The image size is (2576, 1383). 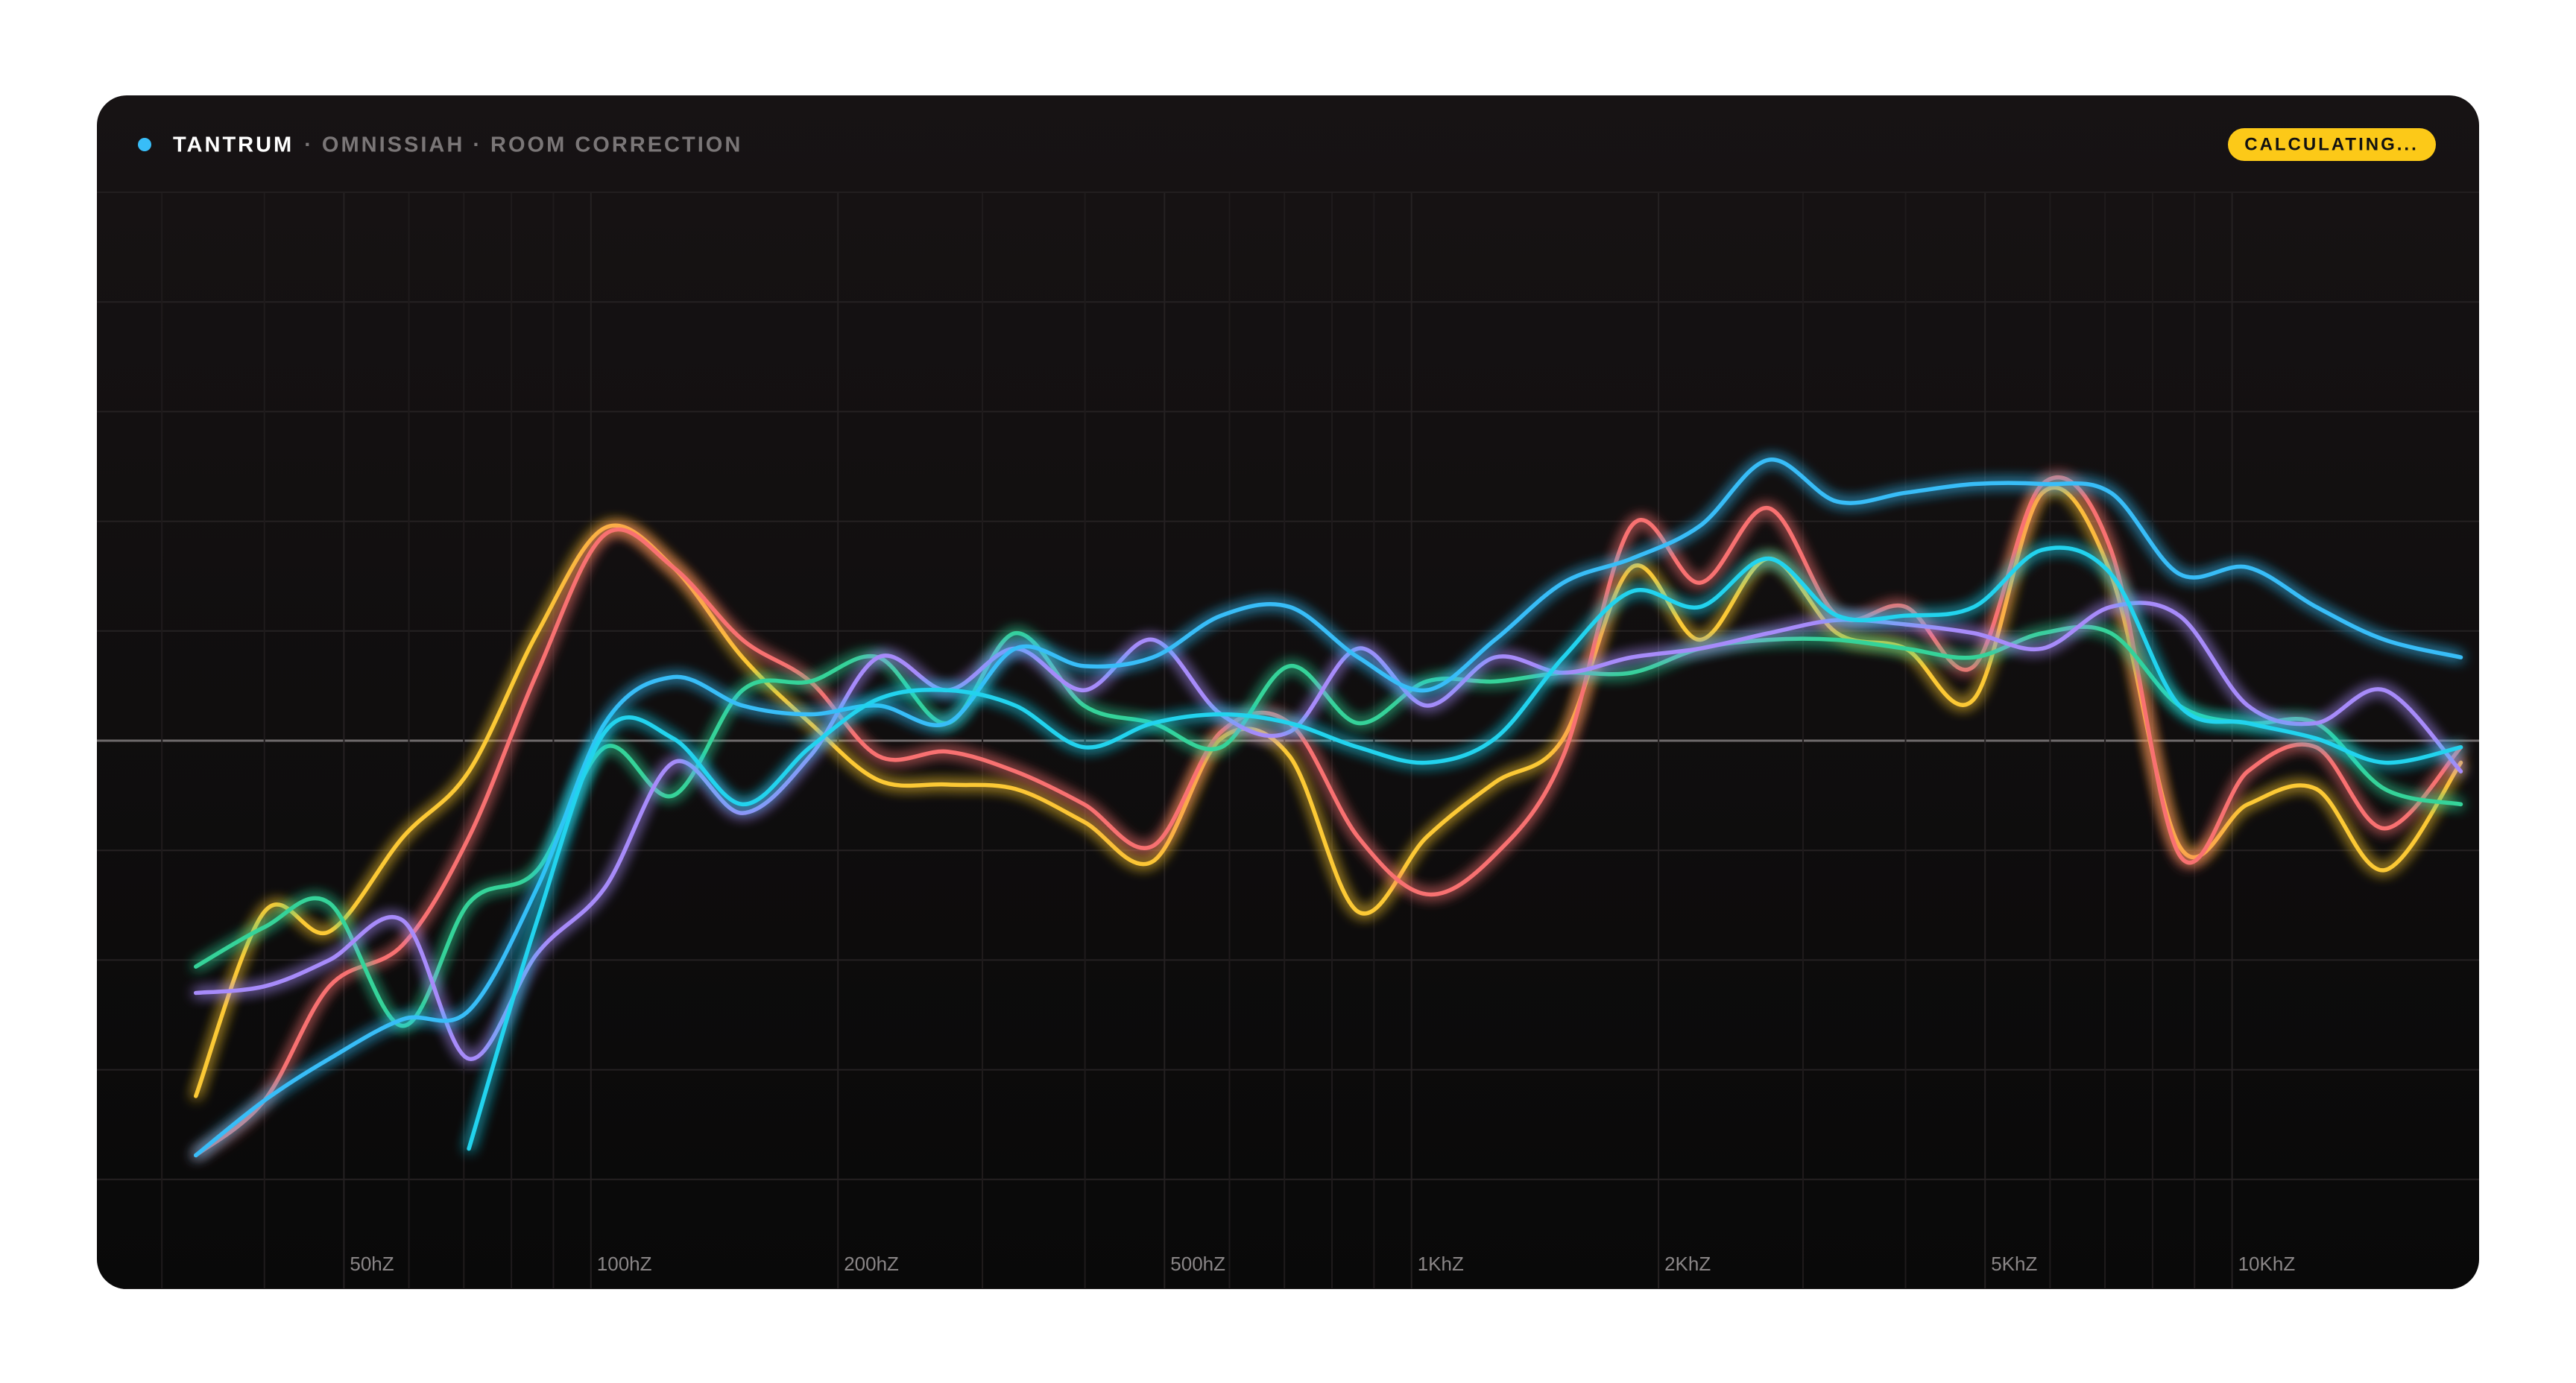 What do you see at coordinates (872, 1264) in the screenshot?
I see `x-tick-label: 200hZ` at bounding box center [872, 1264].